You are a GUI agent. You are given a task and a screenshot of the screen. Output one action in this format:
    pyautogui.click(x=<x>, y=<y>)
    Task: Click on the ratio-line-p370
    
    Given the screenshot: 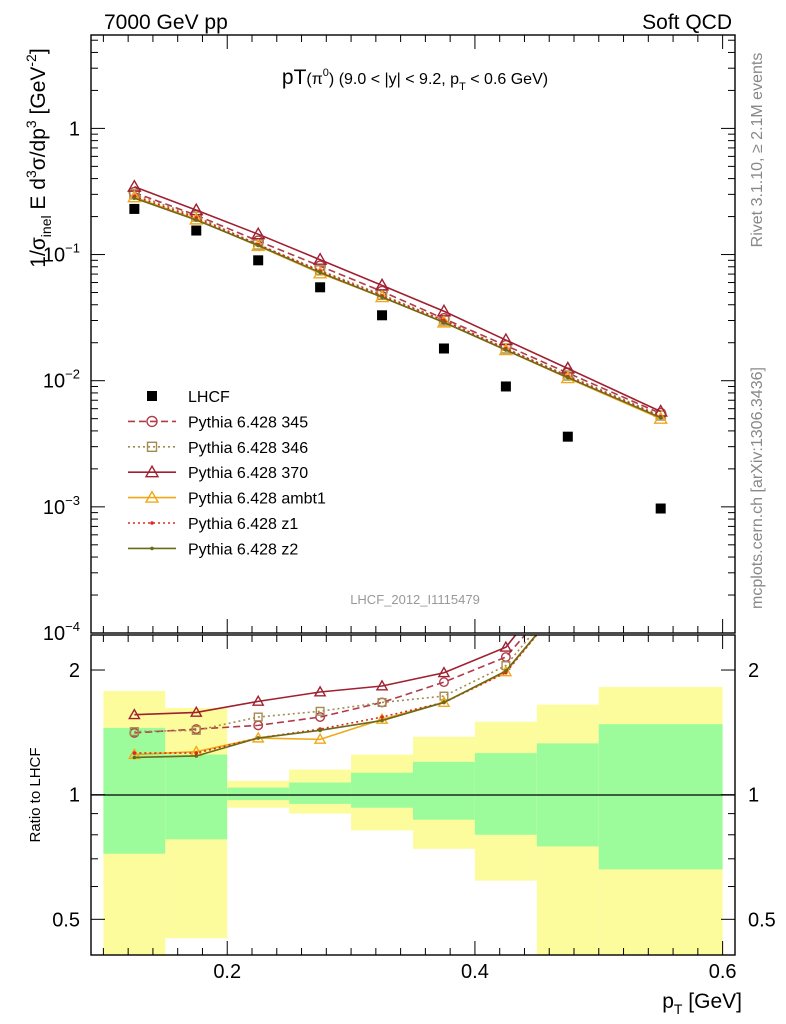 What is the action you would take?
    pyautogui.click(x=325, y=675)
    